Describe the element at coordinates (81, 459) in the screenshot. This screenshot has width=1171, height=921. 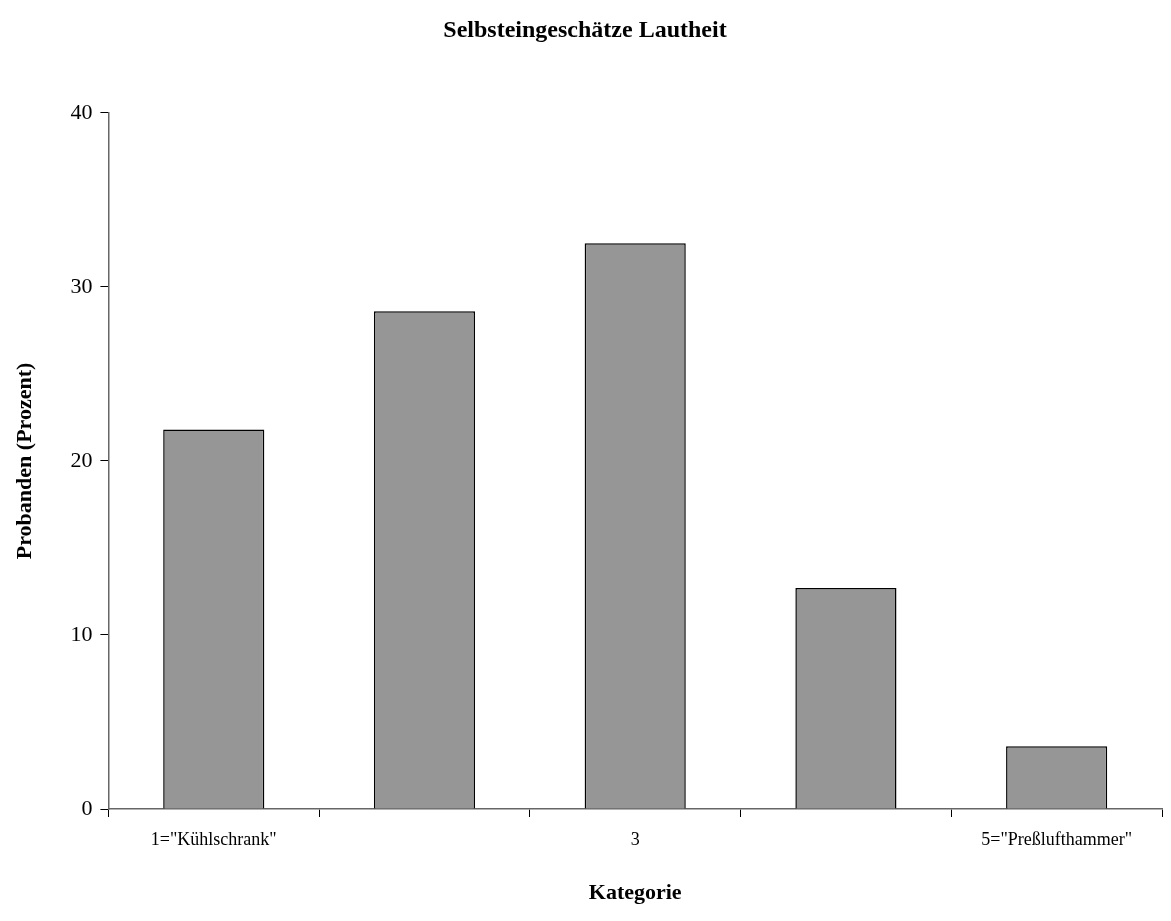
I see `y-tick-label: 20` at that location.